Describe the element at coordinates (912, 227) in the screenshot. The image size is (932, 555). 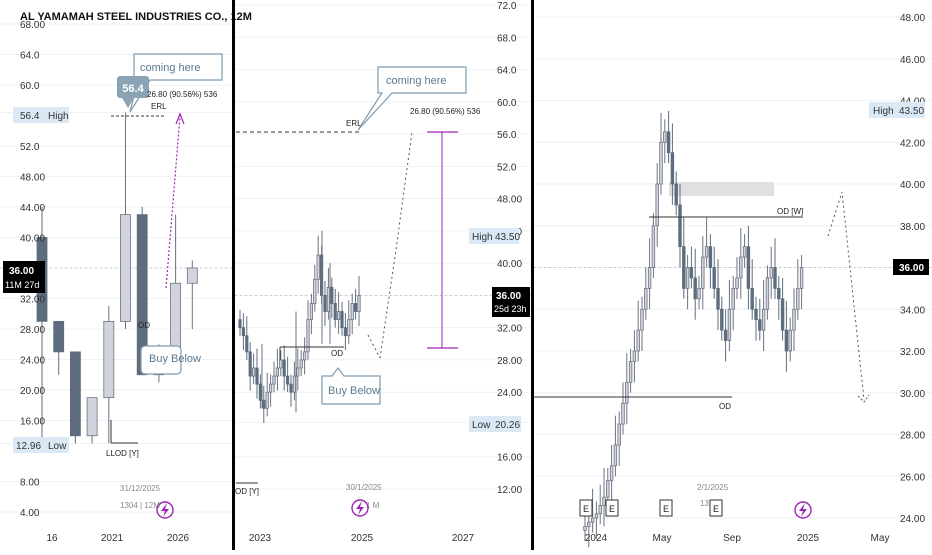
I see `y-tick-label: 38.00` at that location.